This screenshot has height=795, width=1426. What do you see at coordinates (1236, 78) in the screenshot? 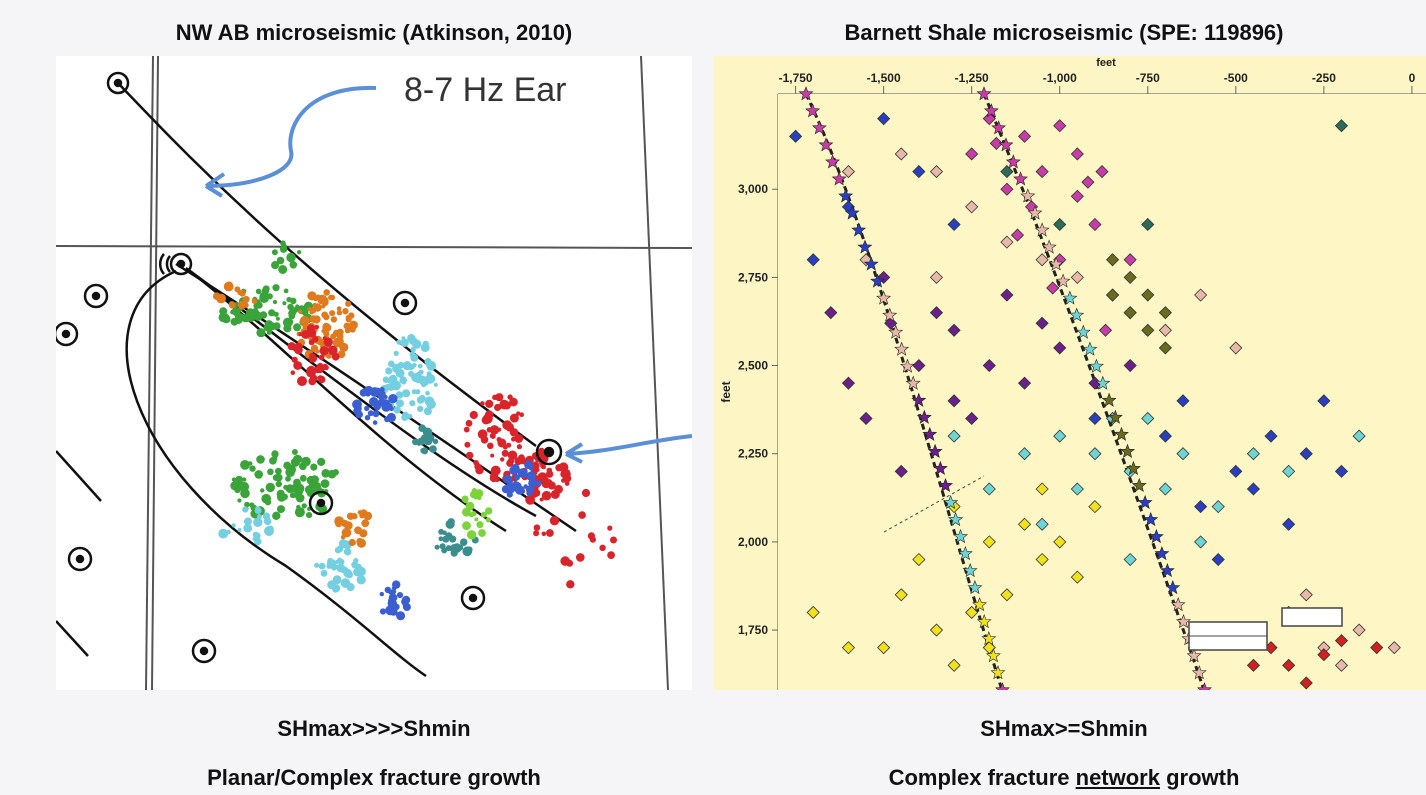
I see `x-tick-label: -500` at bounding box center [1236, 78].